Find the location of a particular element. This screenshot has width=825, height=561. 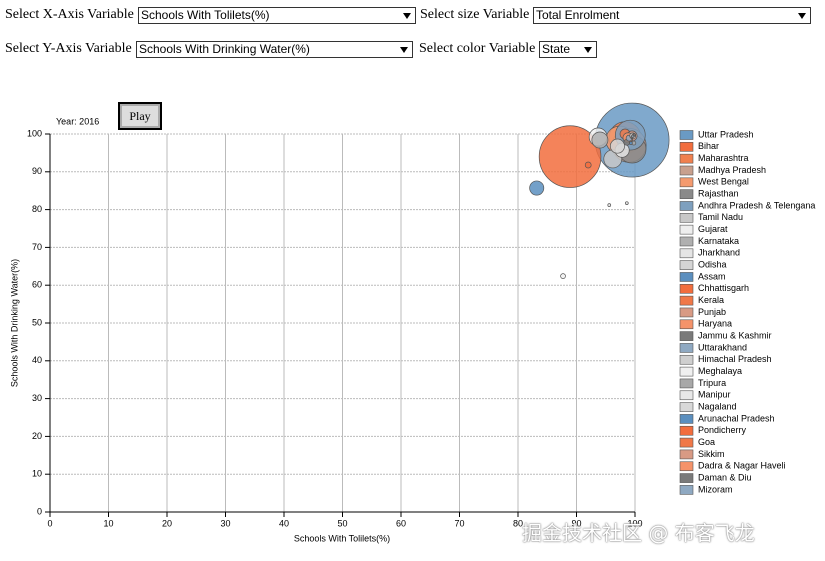

play-button: Play is located at coordinates (140, 116).